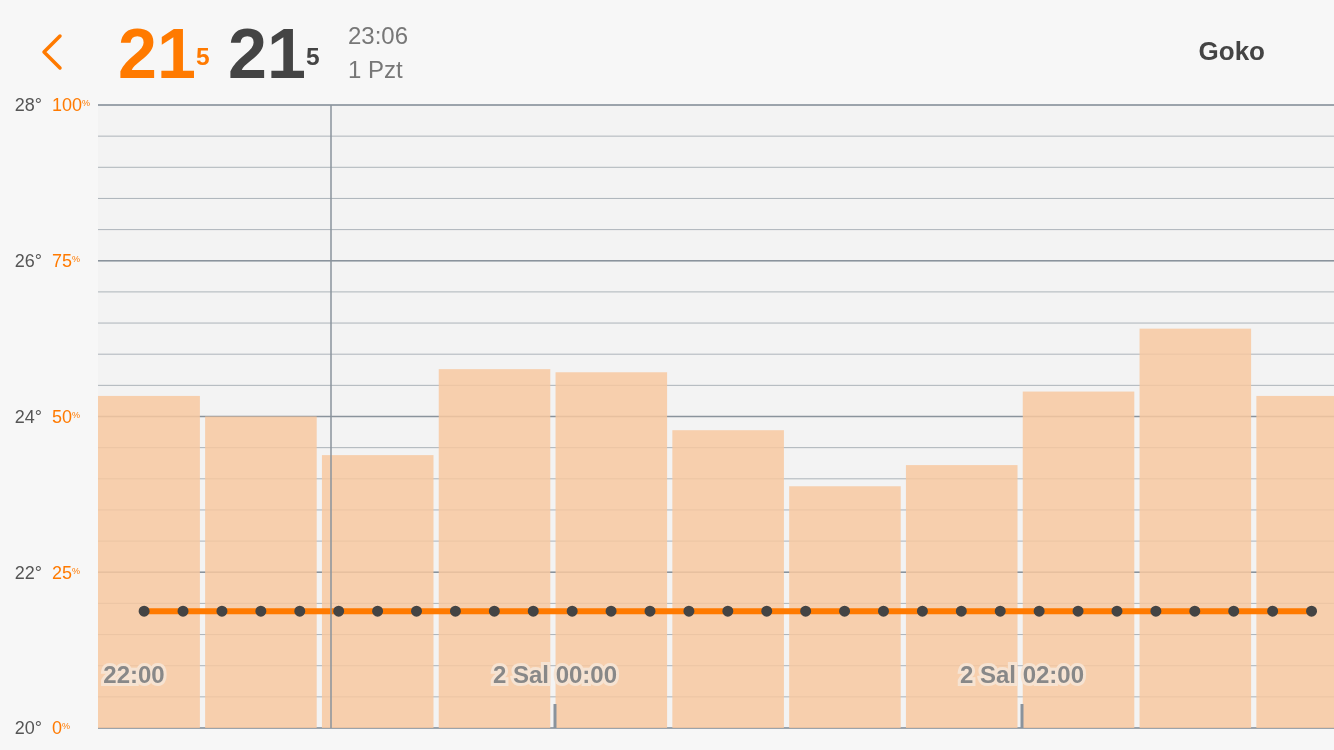 This screenshot has height=750, width=1334. What do you see at coordinates (1022, 674) in the screenshot?
I see `annotation: 2 Sal 02:00` at bounding box center [1022, 674].